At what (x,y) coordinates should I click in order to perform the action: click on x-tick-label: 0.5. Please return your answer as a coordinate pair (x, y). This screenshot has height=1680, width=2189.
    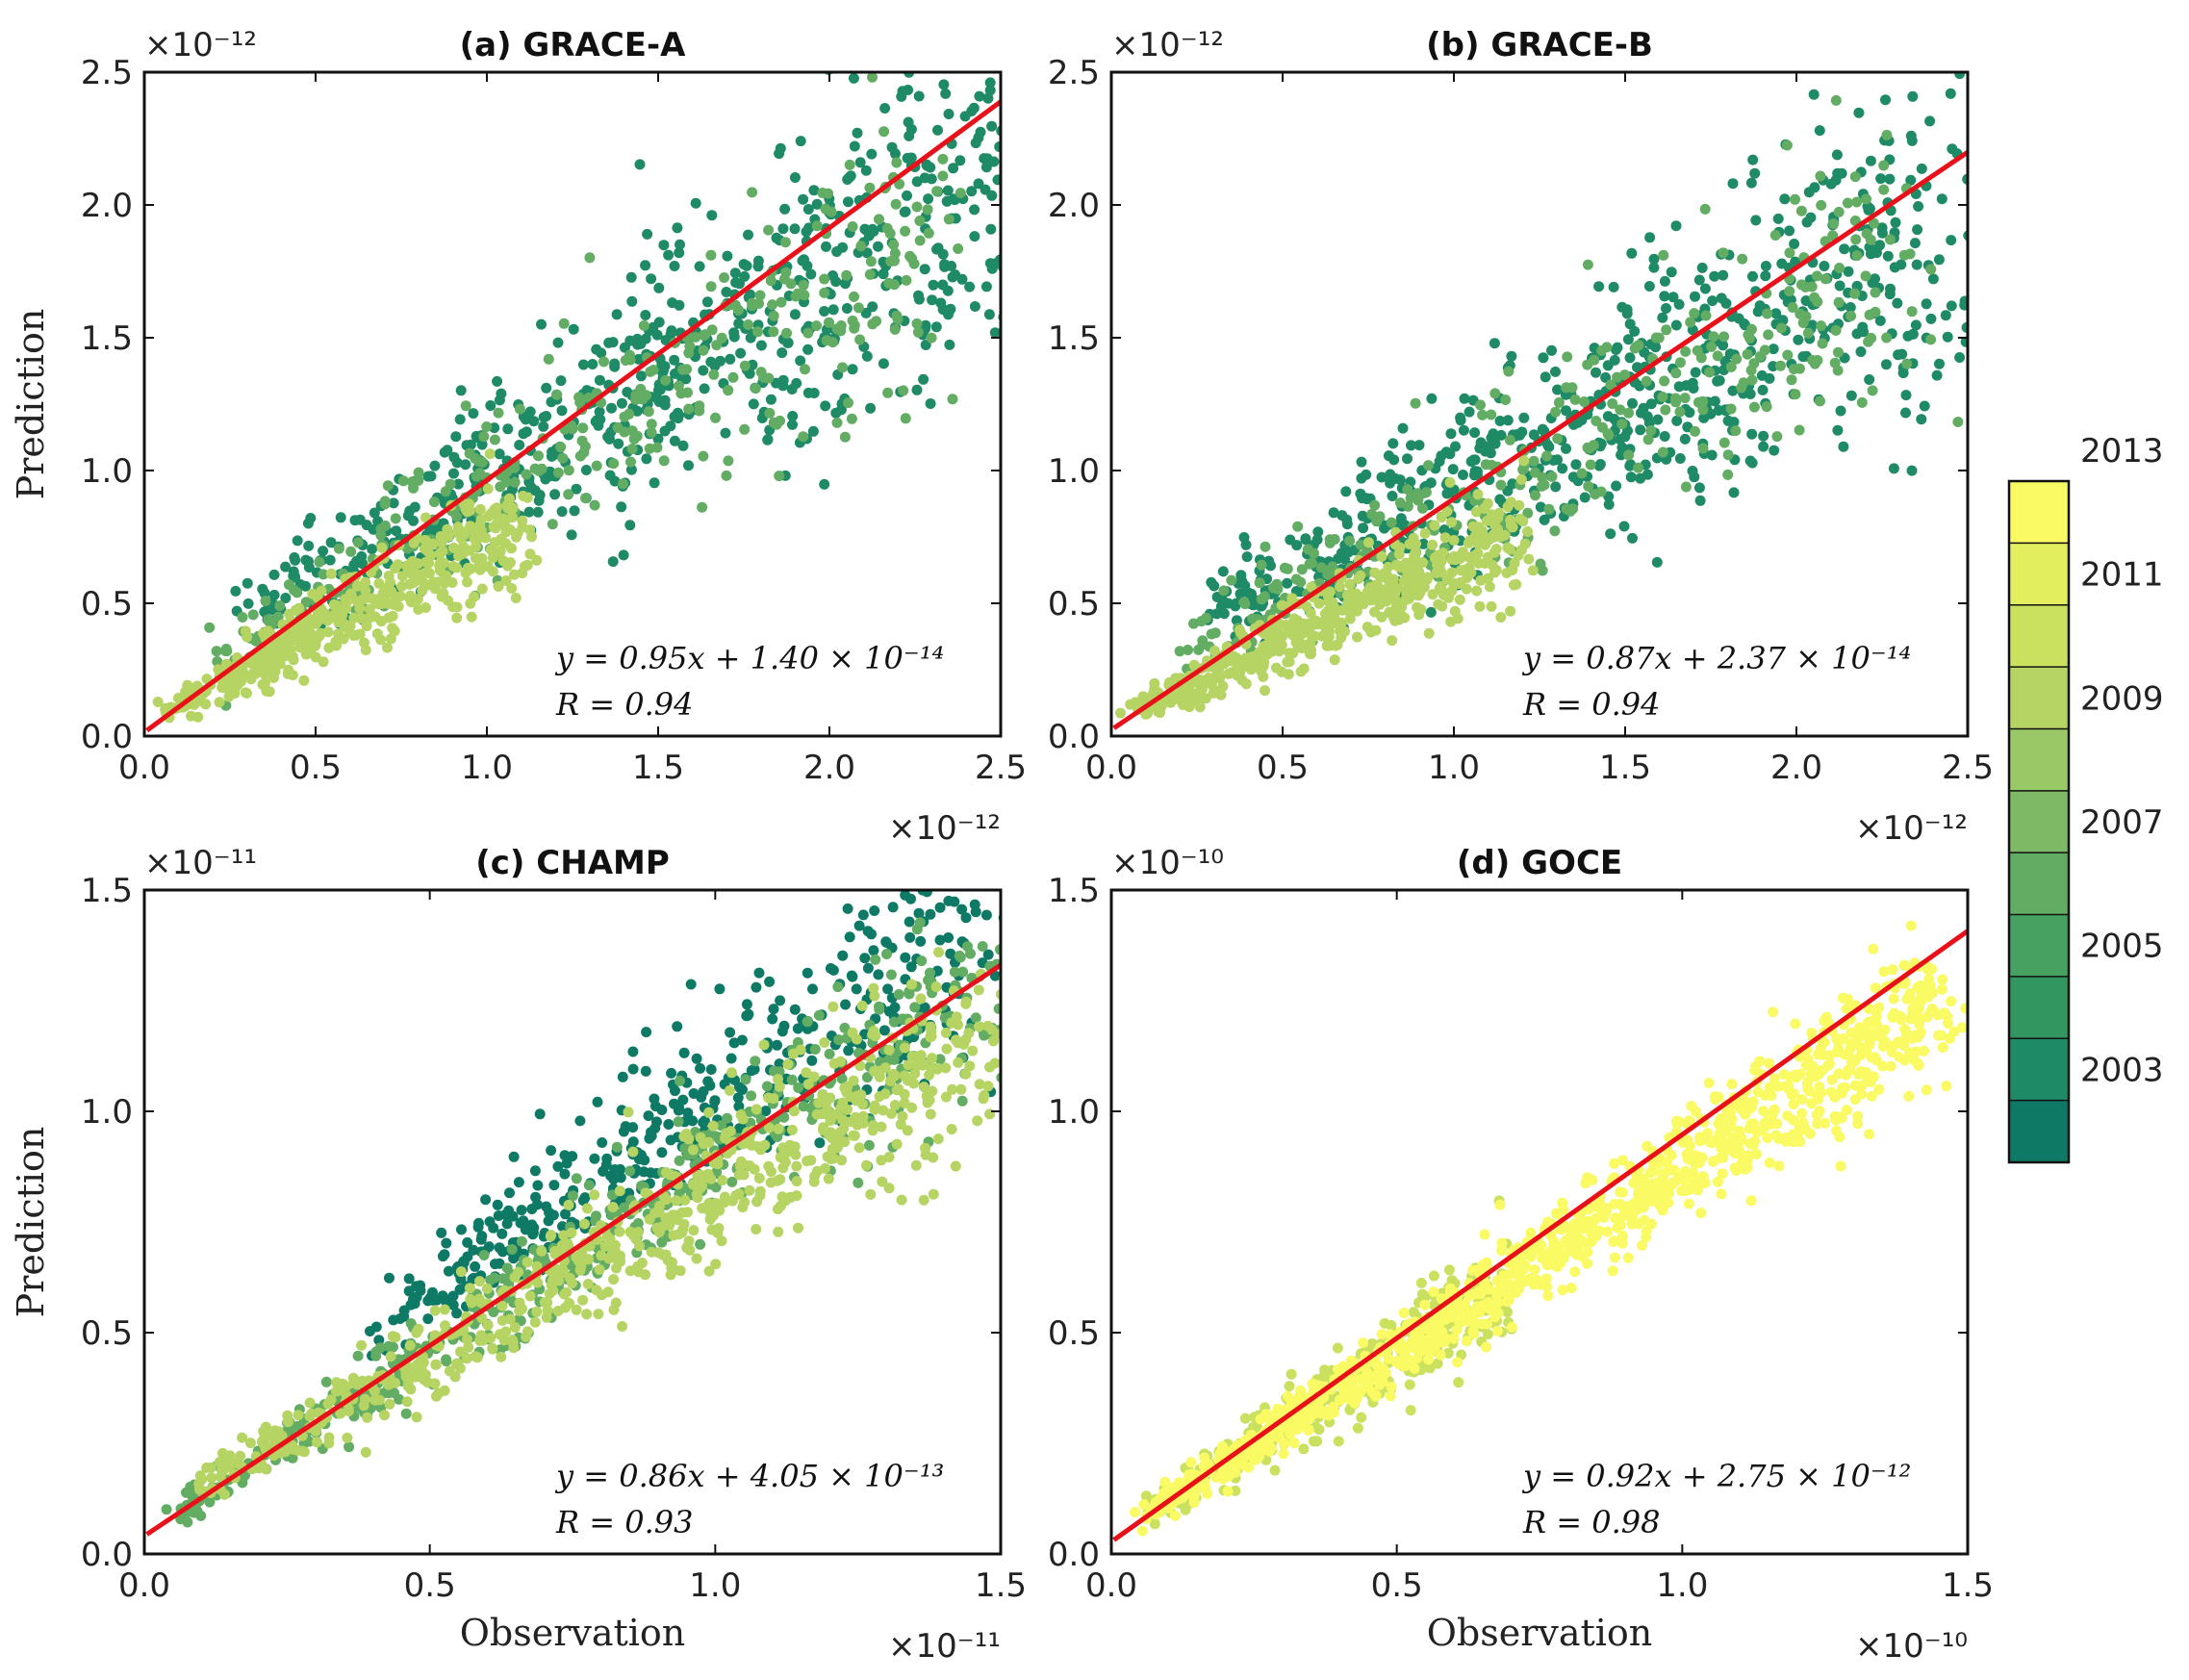
    Looking at the image, I should click on (1283, 768).